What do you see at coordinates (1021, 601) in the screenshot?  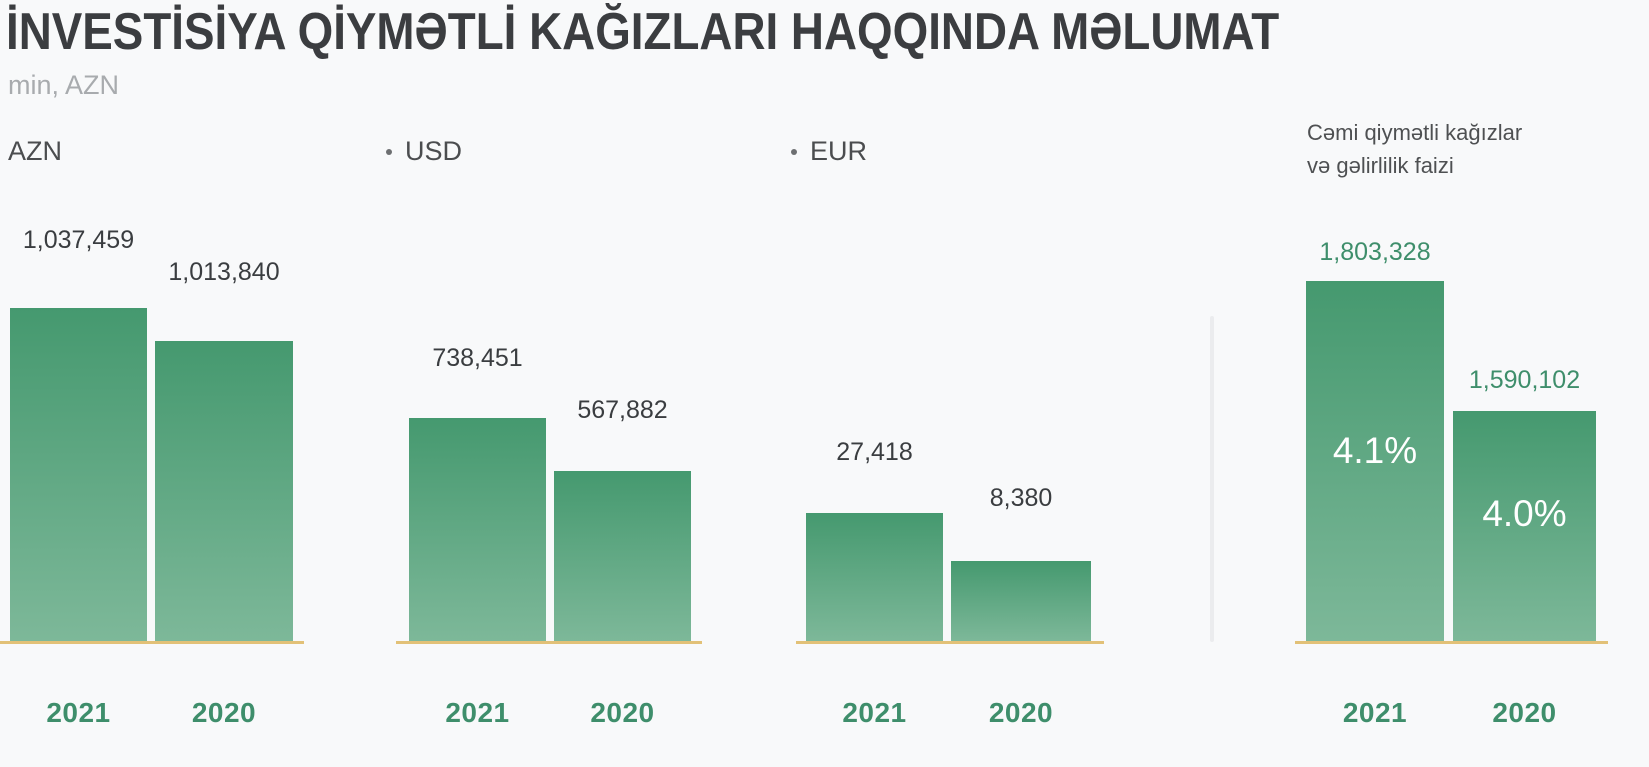 I see `bar-eur-2020` at bounding box center [1021, 601].